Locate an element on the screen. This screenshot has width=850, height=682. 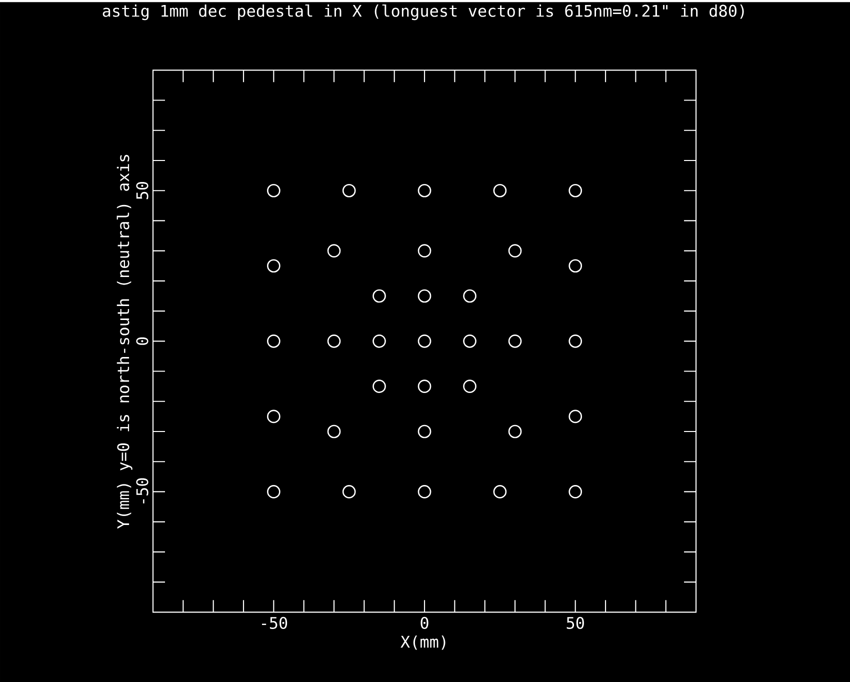
y-axis-title: Y(mm) y=0 is north-south (neutral) axis is located at coordinates (124, 341).